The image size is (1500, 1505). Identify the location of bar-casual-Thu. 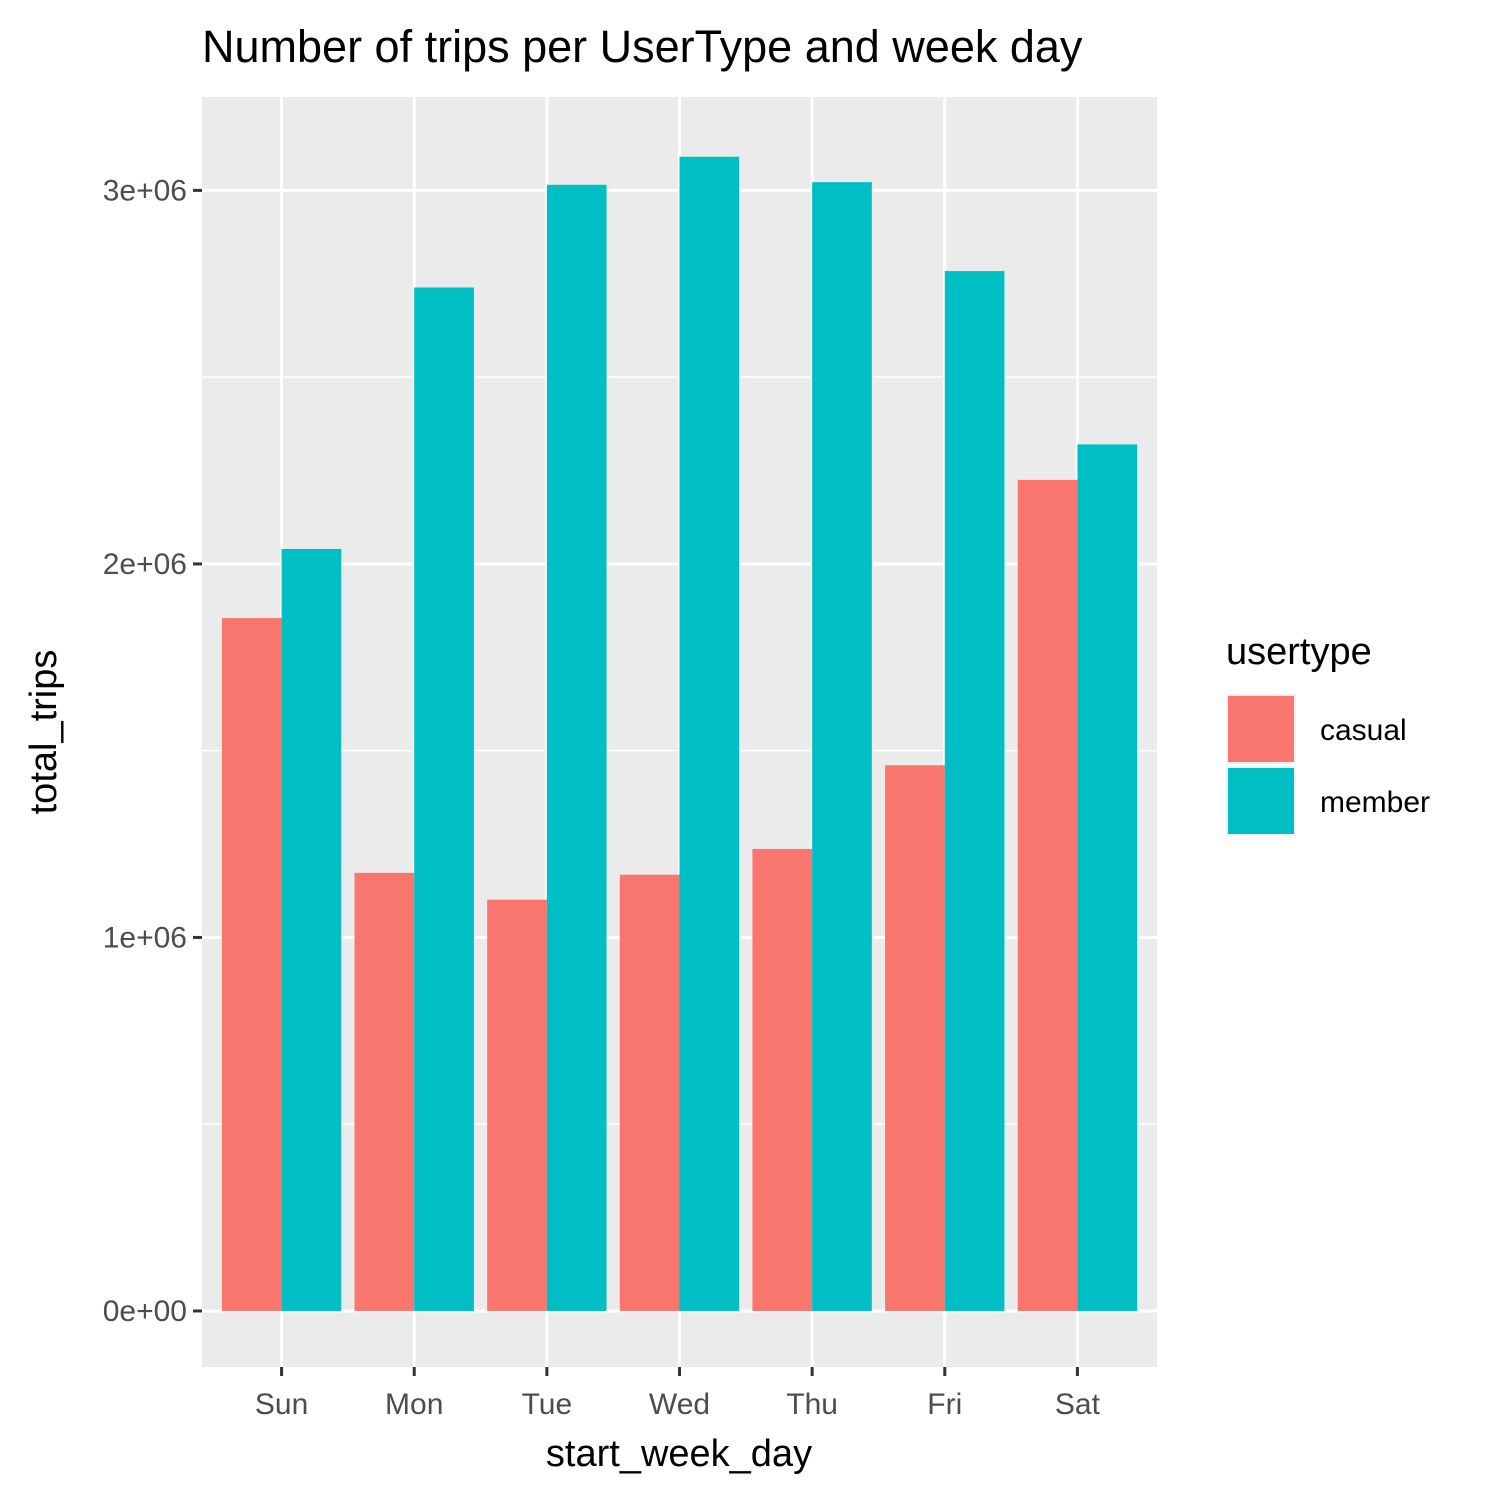
(782, 1079).